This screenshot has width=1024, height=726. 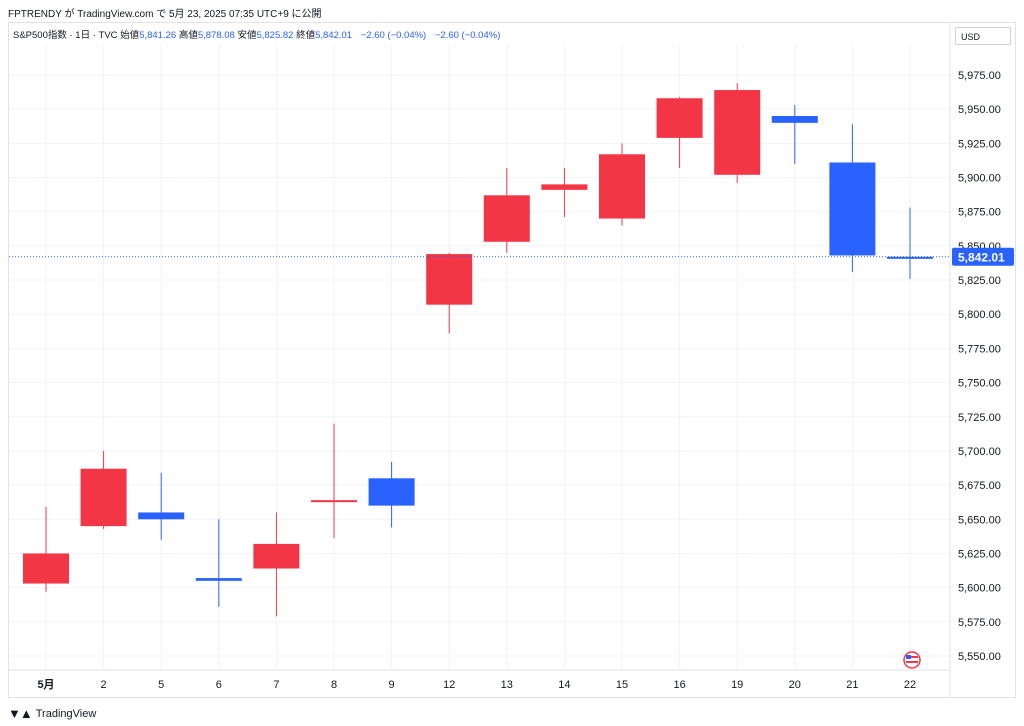 I want to click on time-tick-label: 7, so click(x=276, y=685).